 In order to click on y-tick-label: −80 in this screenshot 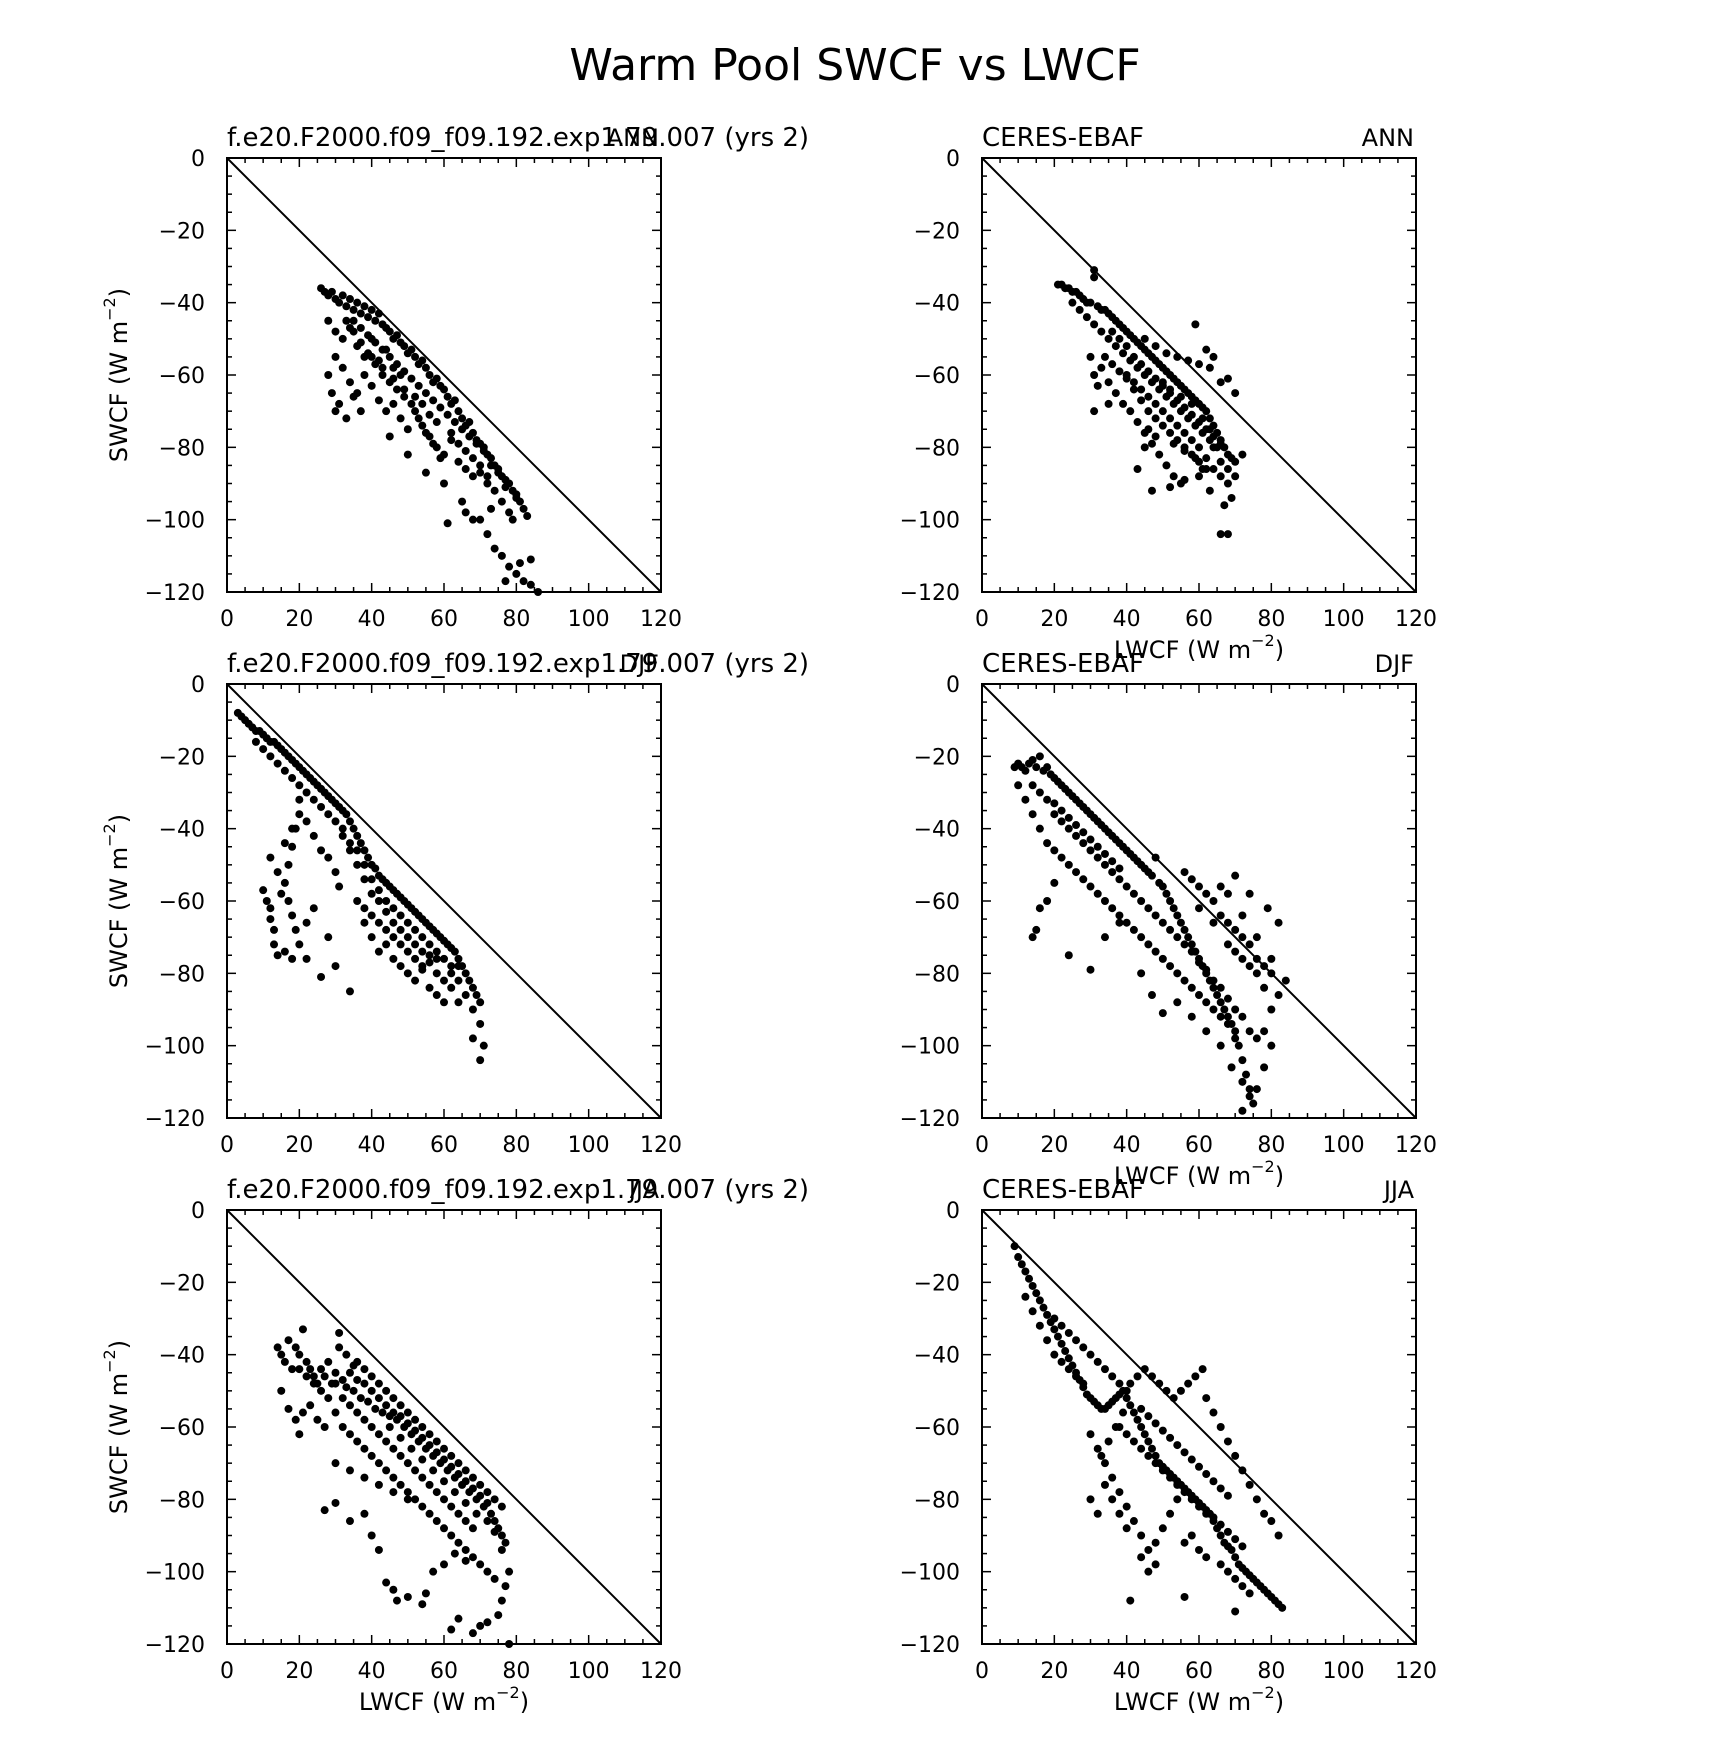, I will do `click(937, 1500)`.